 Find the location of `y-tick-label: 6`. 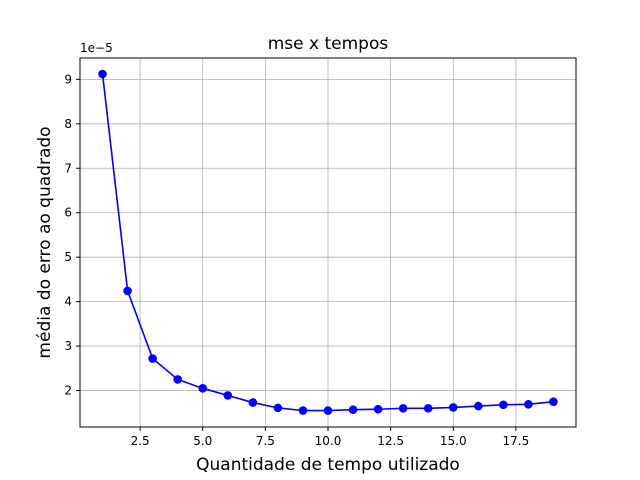

y-tick-label: 6 is located at coordinates (68, 213).